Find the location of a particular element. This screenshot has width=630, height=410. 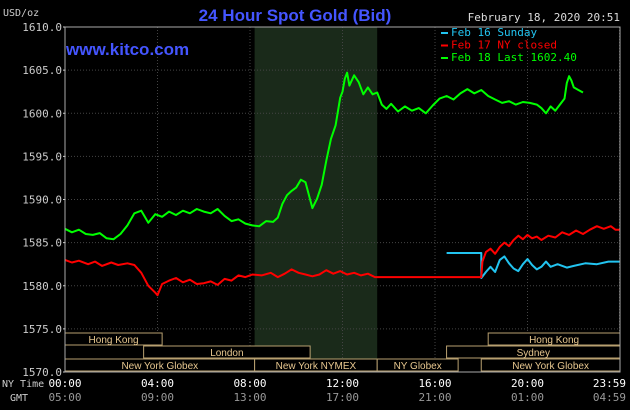

chart-title: 24 Hour Spot Gold (Bid) is located at coordinates (295, 15).